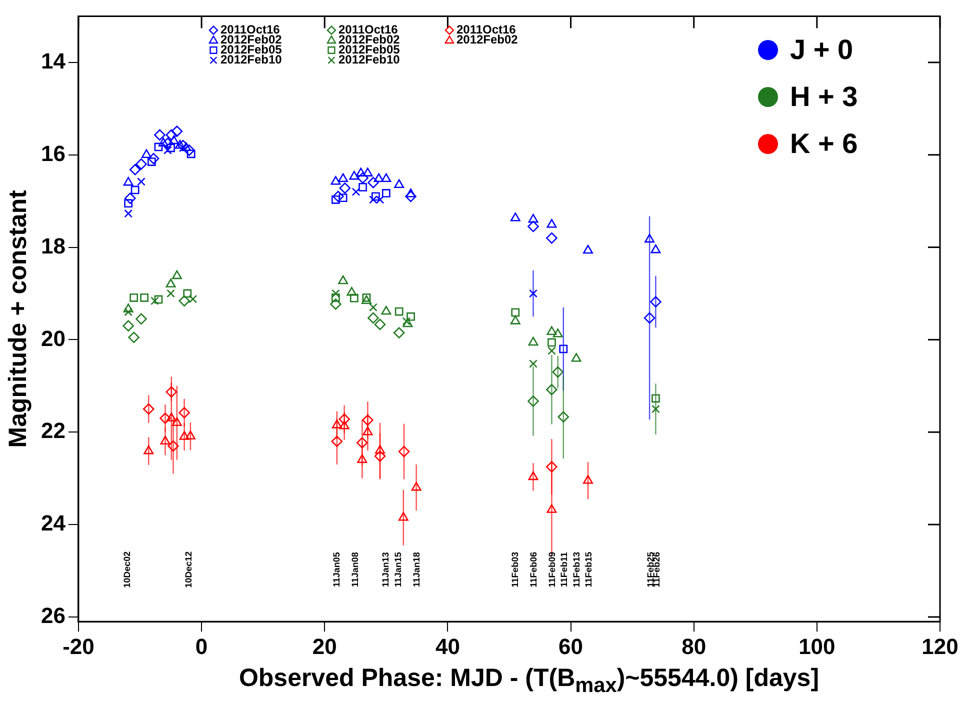 The image size is (968, 704). I want to click on x-tick-label: 100, so click(817, 646).